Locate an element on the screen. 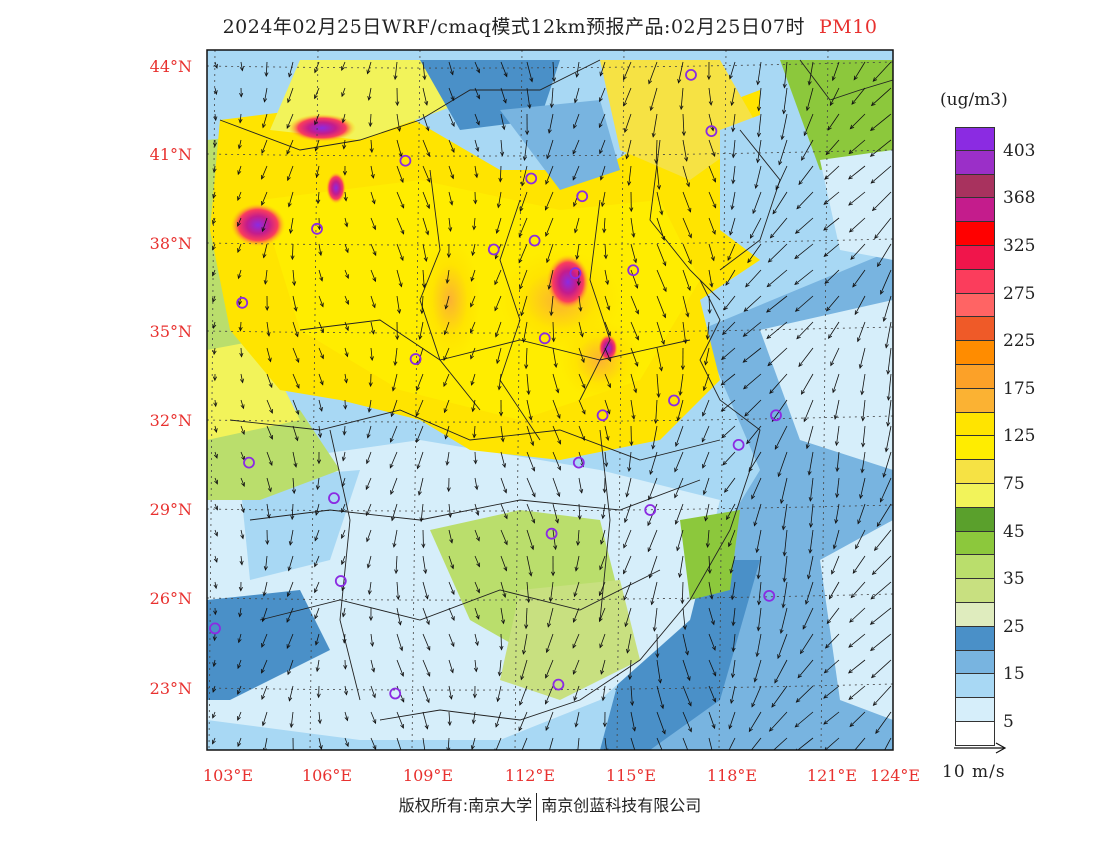 Image resolution: width=1100 pixels, height=850 pixels. color-bar-segment is located at coordinates (975, 305).